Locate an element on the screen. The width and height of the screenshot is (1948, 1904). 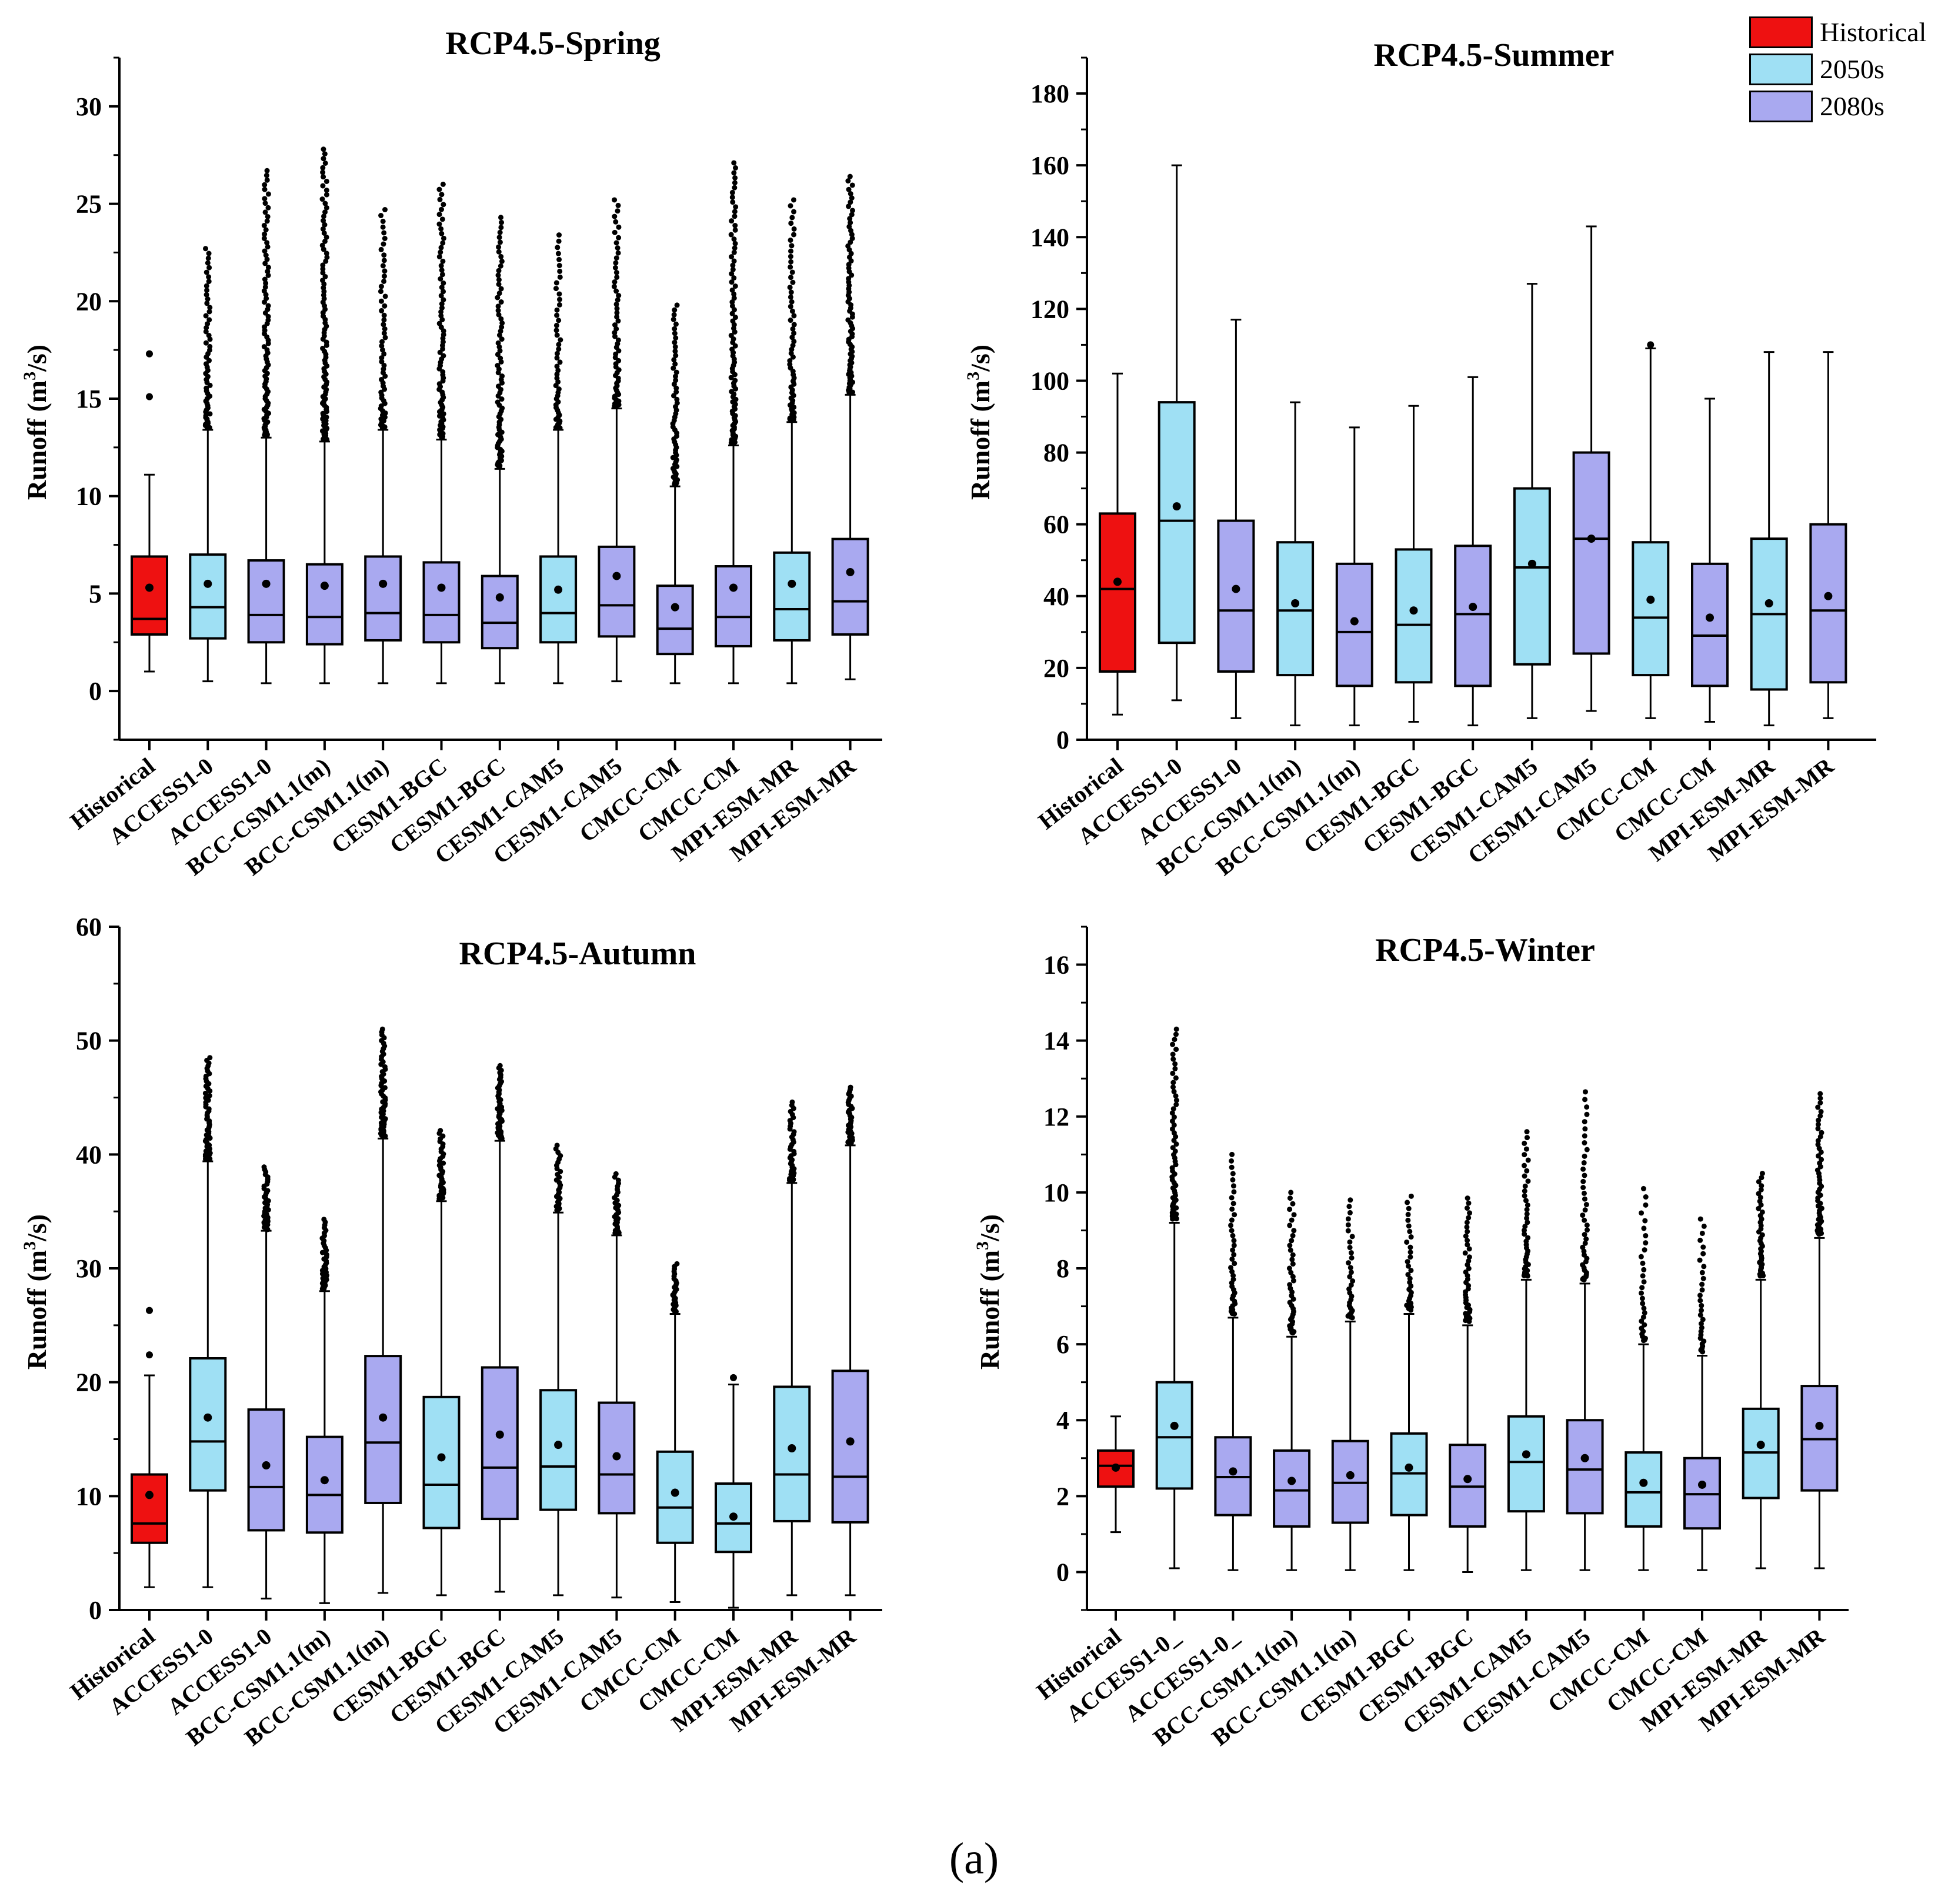
y-tick-label: 140 is located at coordinates (1049, 238).